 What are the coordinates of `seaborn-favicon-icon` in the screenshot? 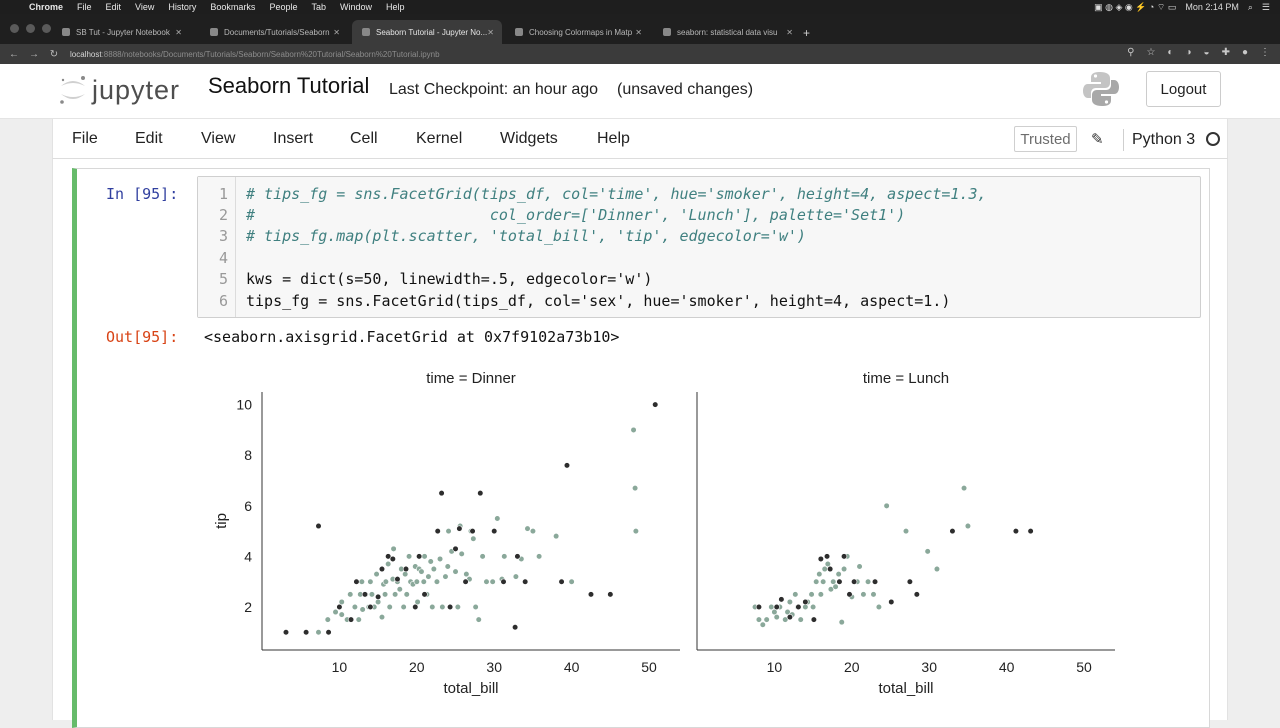 It's located at (667, 32).